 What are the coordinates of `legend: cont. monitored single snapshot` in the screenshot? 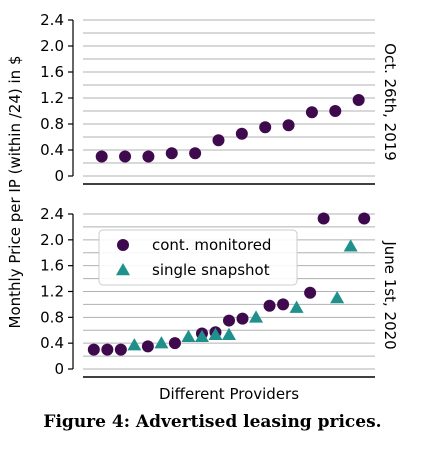 It's located at (198, 257).